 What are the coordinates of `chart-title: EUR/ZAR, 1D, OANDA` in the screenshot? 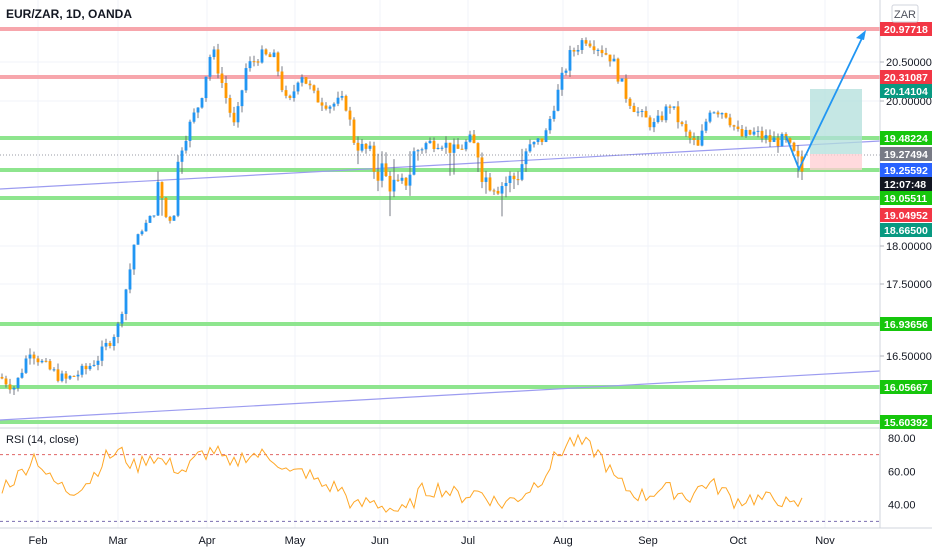 It's located at (69, 14).